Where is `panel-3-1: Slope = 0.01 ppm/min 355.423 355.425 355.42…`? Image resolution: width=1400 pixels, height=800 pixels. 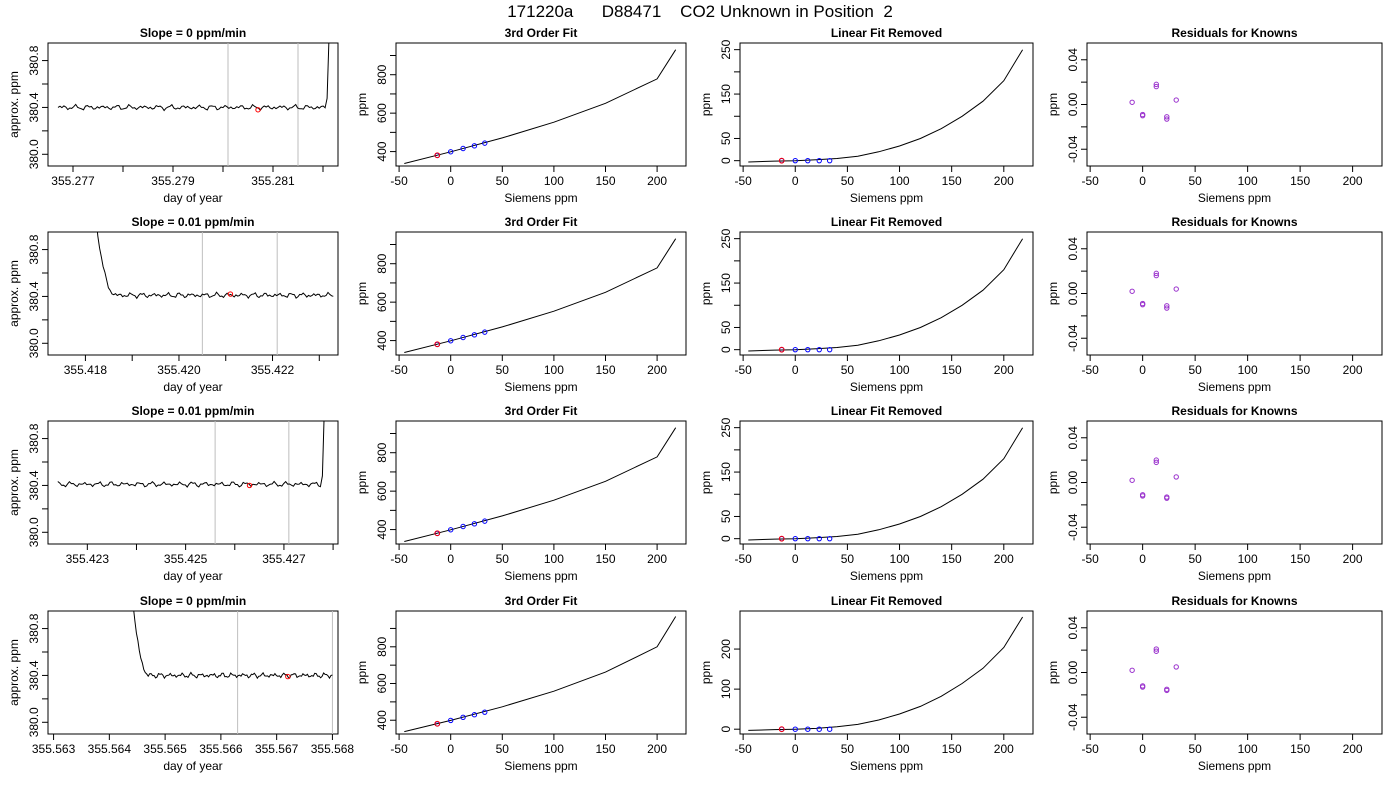
panel-3-1: Slope = 0.01 ppm/min 355.423 355.425 355.42… is located at coordinates (173, 493).